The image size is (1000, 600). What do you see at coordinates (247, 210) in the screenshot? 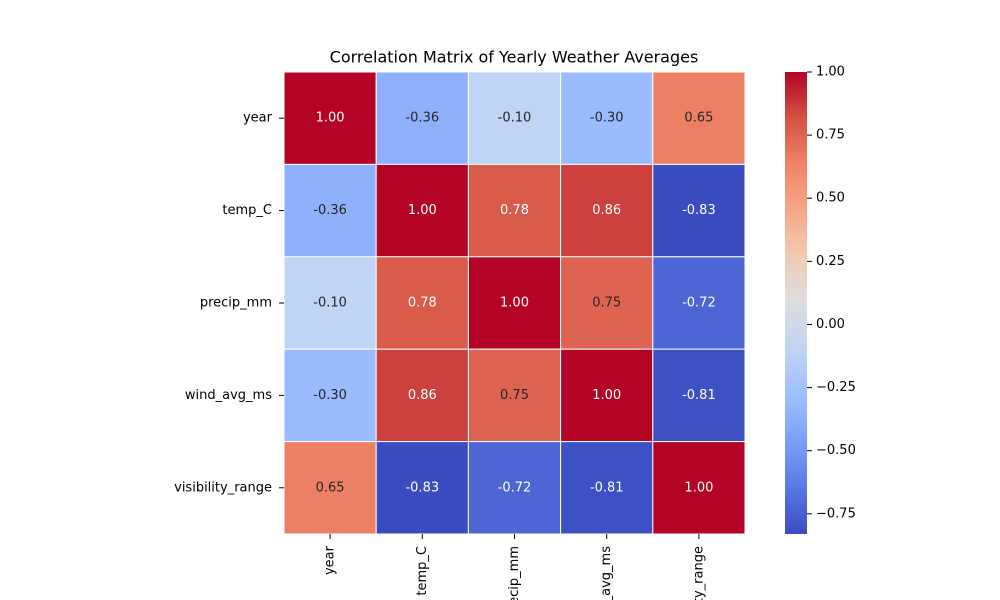
I see `y-tick-label: temp_C` at bounding box center [247, 210].